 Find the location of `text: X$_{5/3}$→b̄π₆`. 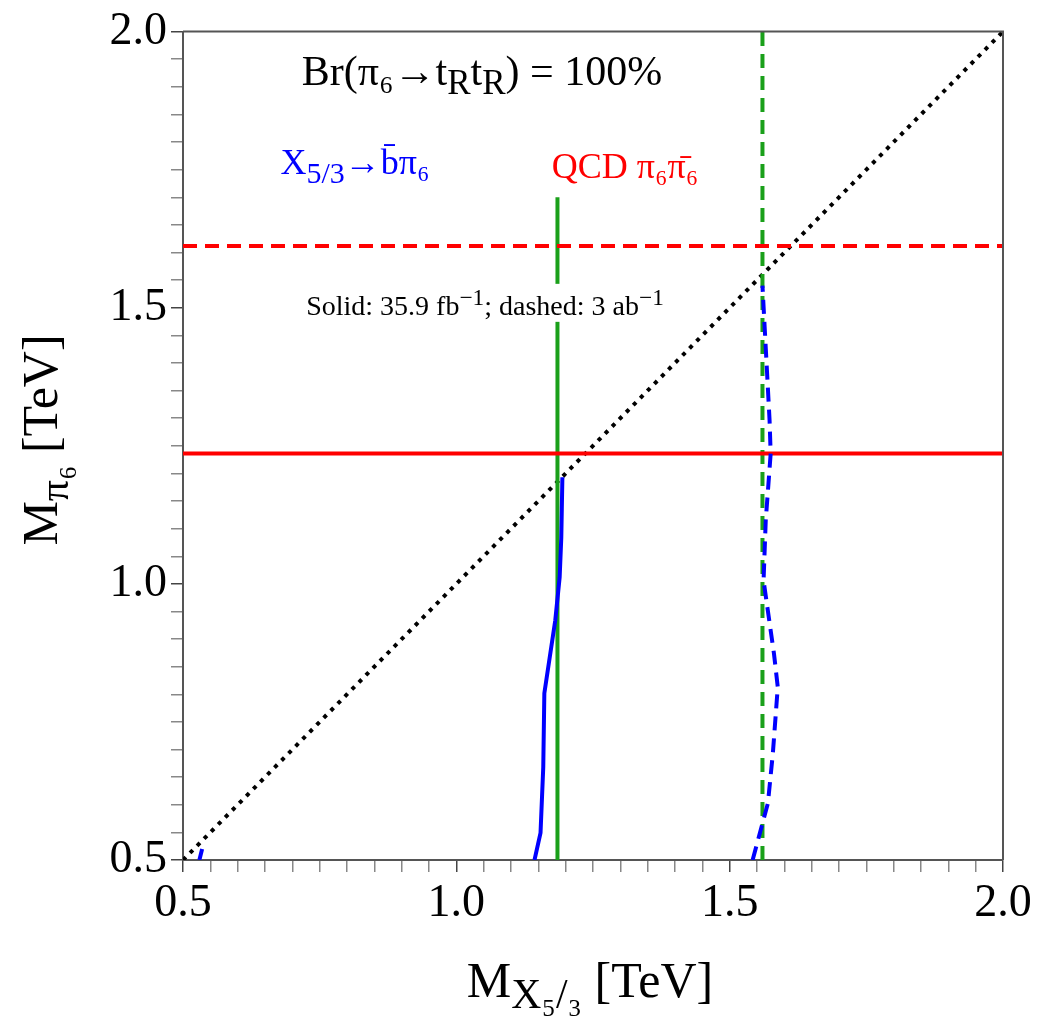

text: X$_{5/3}$→b̄π₆ is located at coordinates (355, 165).